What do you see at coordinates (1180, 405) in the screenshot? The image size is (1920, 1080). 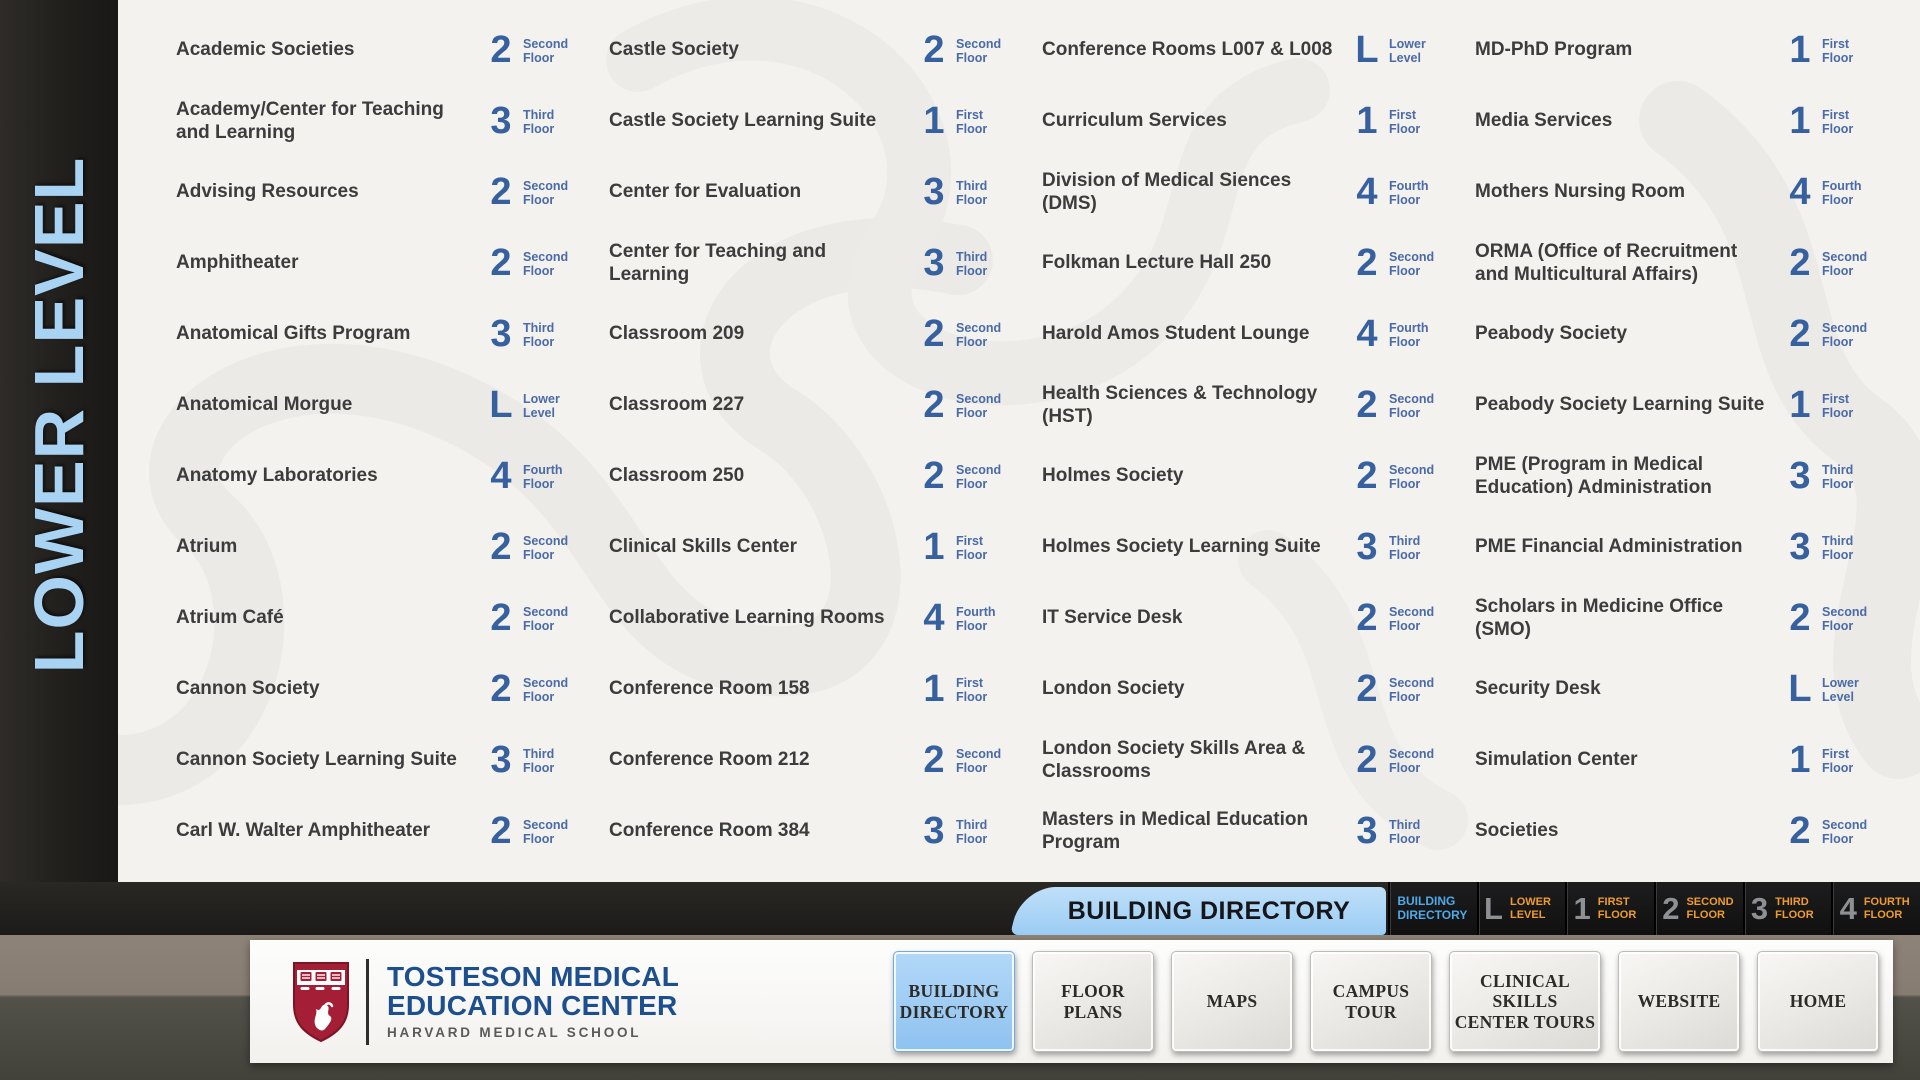 I see `entry-name: Health Sciences & Technology (HST)` at bounding box center [1180, 405].